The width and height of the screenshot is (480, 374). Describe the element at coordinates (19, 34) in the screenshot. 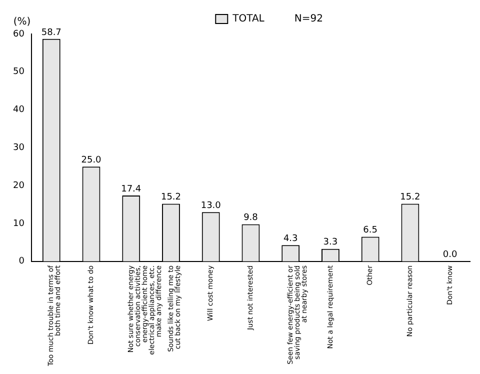

I see `y-tick-label: 60` at that location.